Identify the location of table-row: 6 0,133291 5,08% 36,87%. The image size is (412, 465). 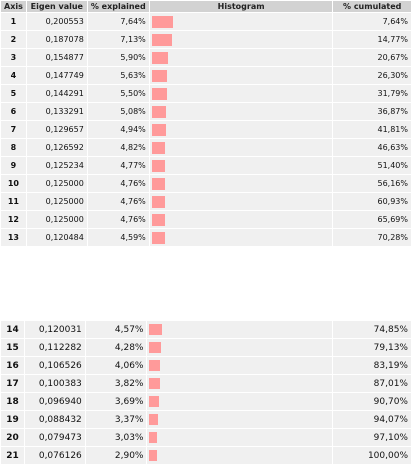
(206, 111).